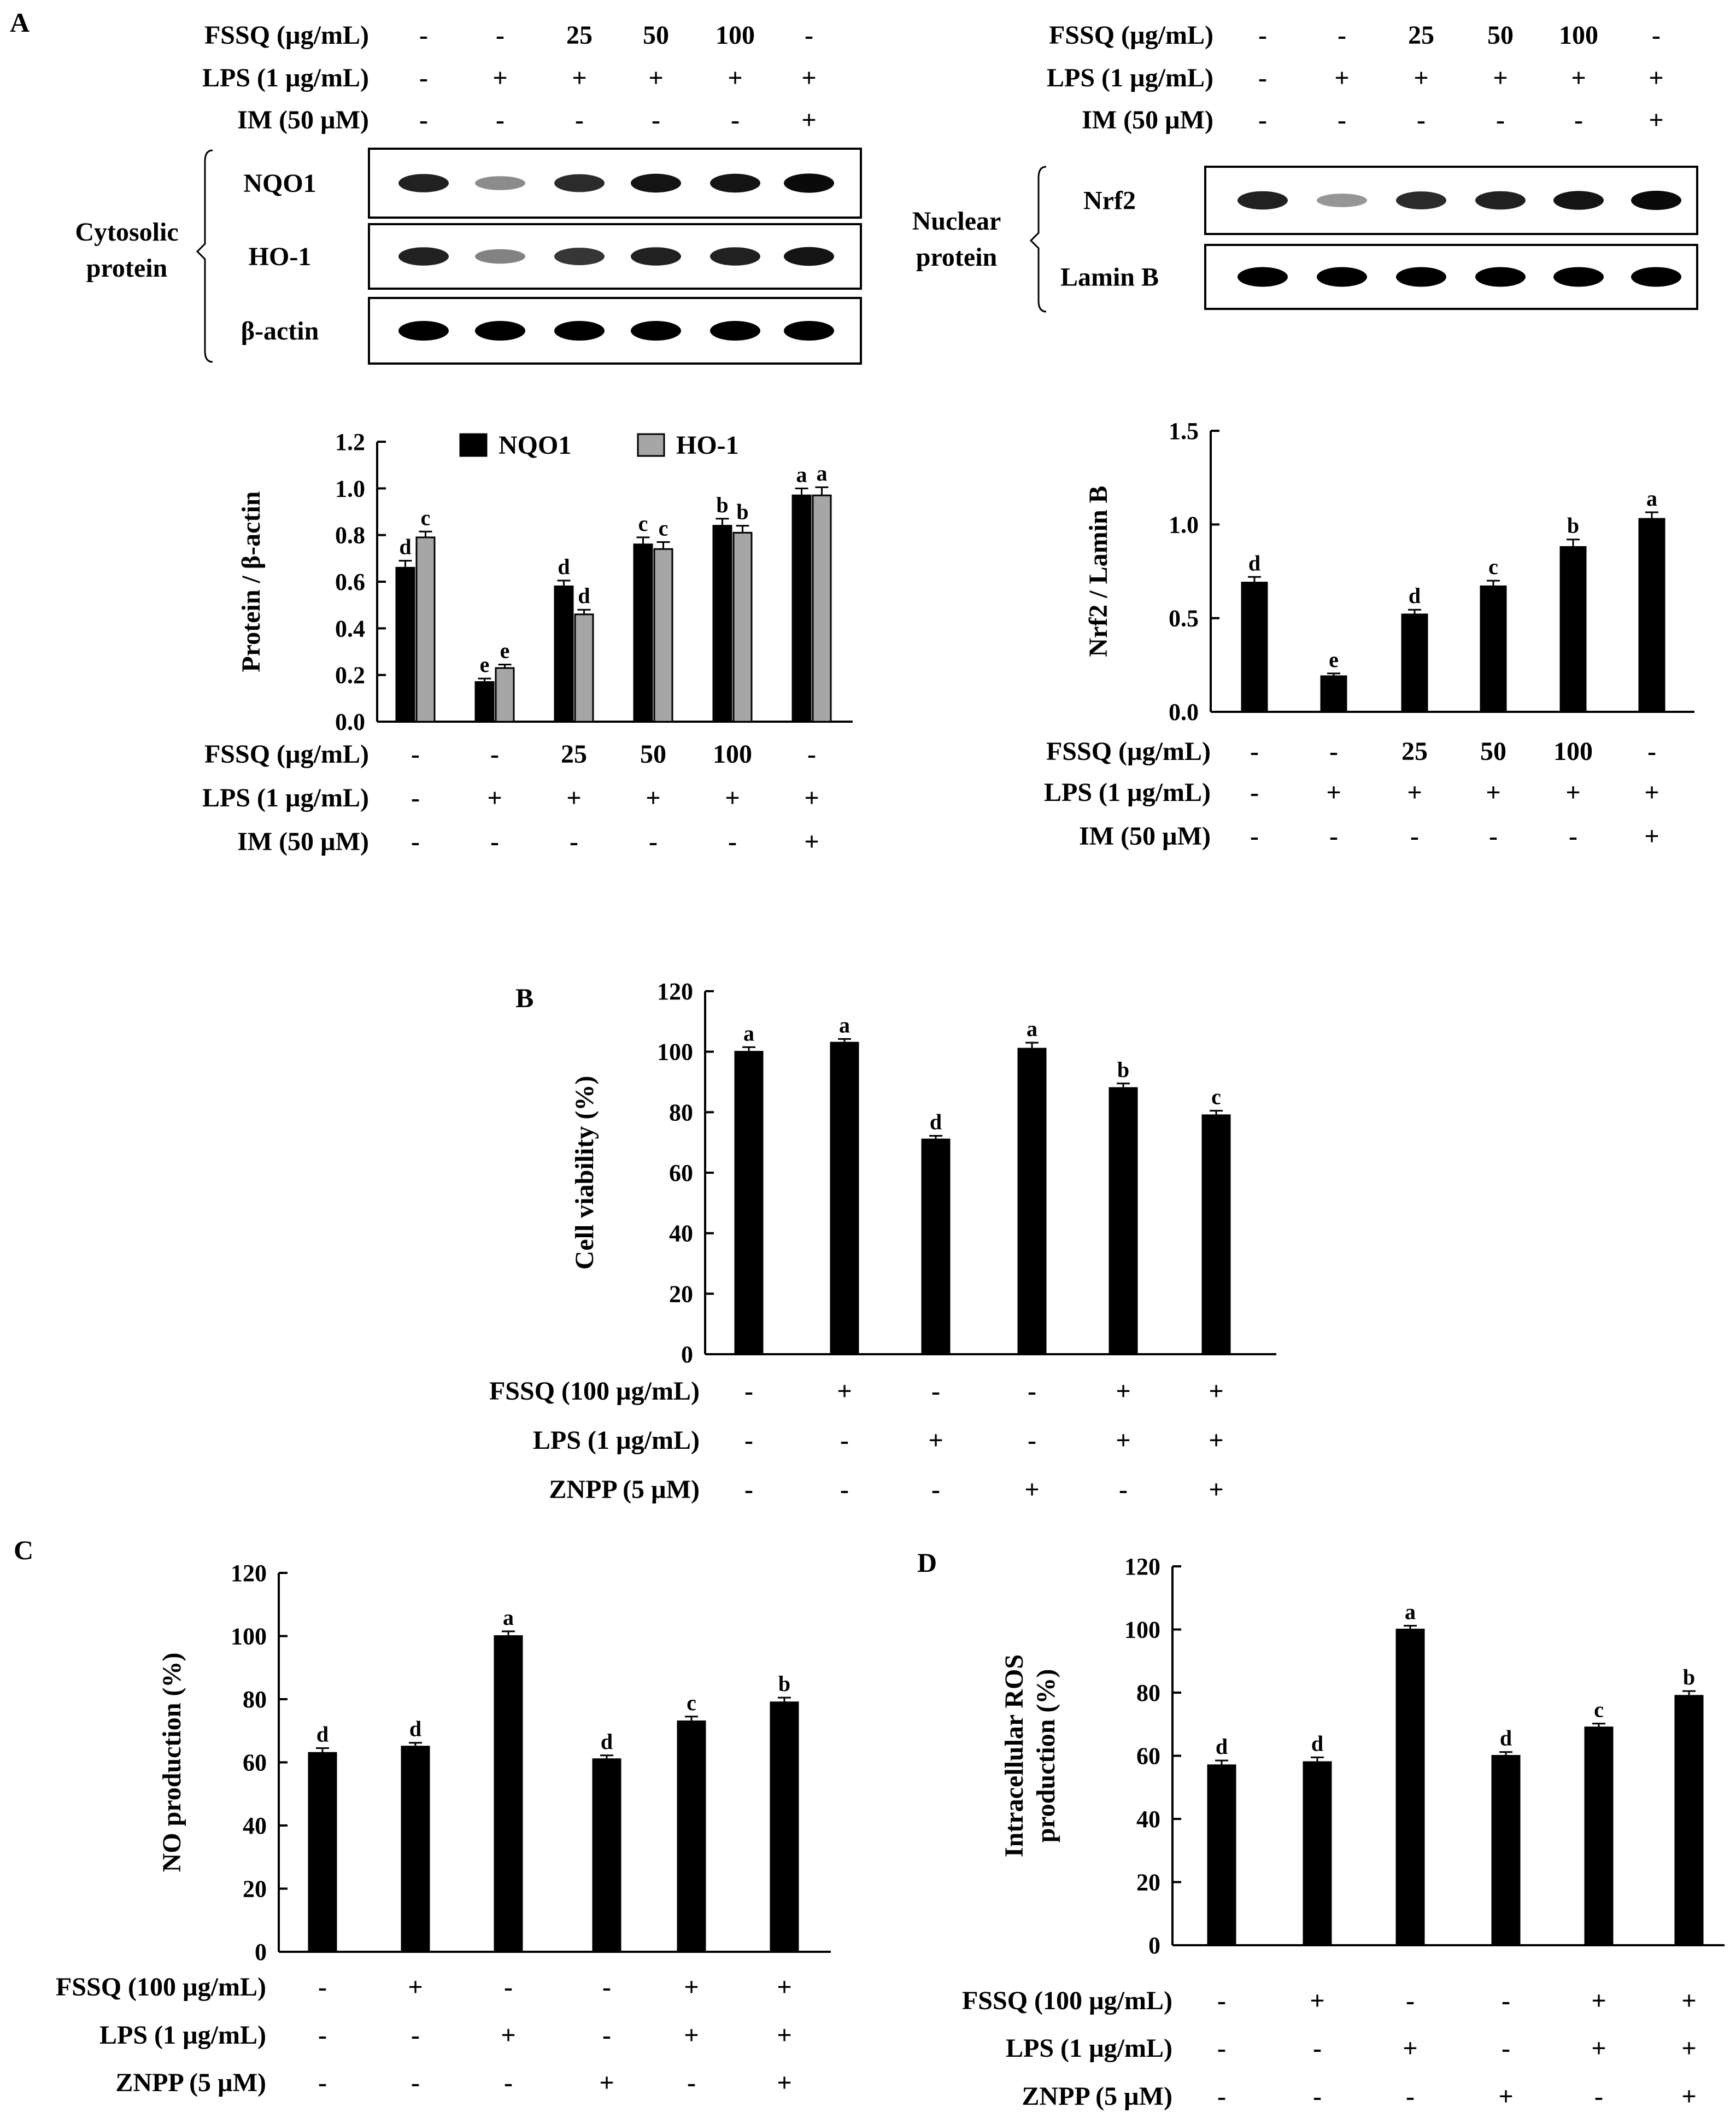  I want to click on blot-cytosolic-treatment-sign-1-0: -, so click(423, 77).